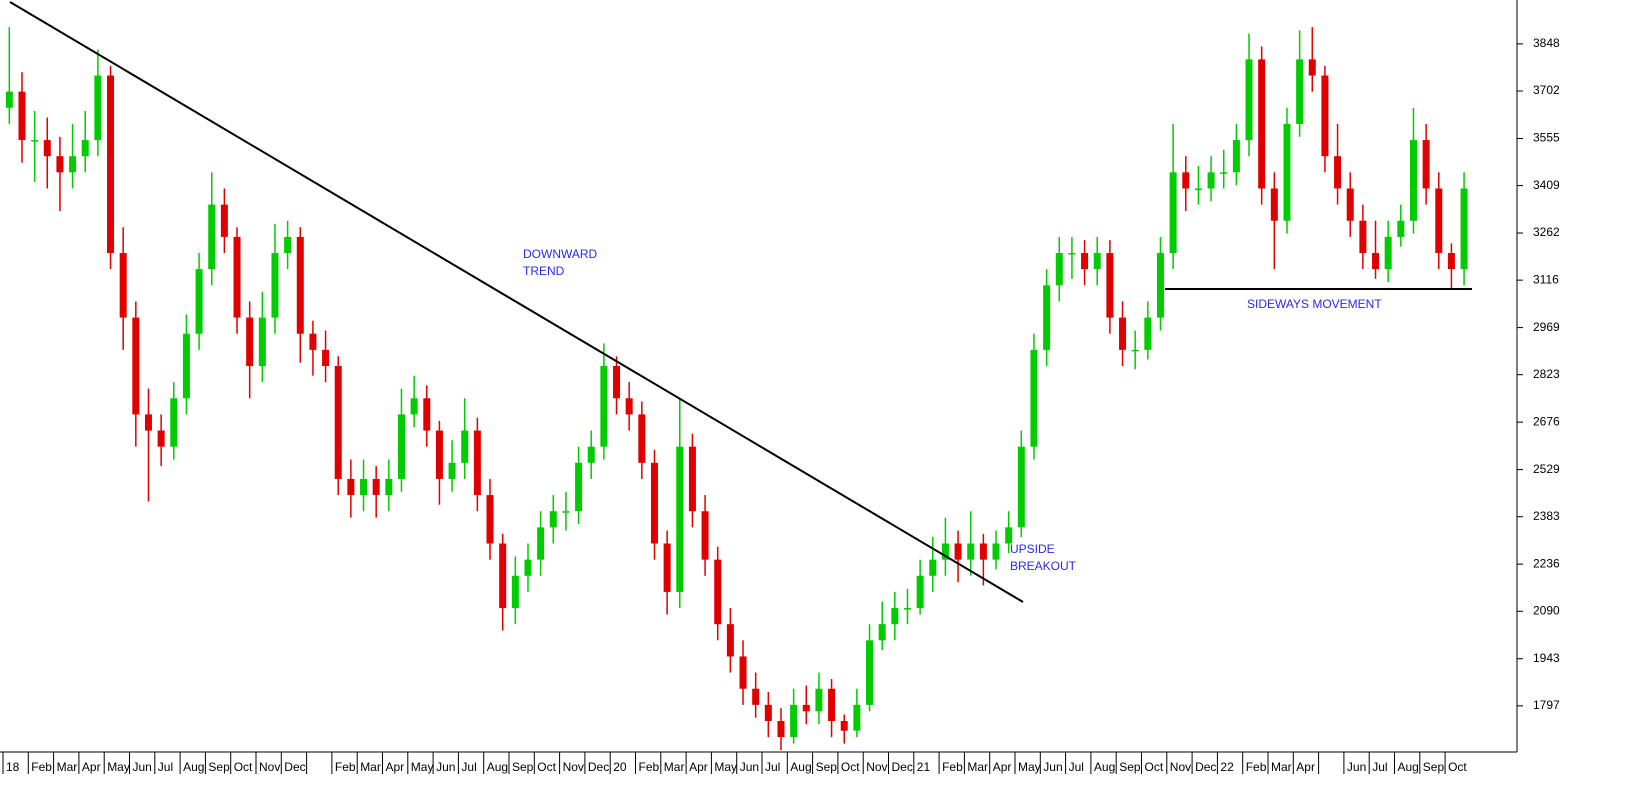 This screenshot has width=1630, height=809. What do you see at coordinates (1546, 138) in the screenshot?
I see `y-tick-label: 3555` at bounding box center [1546, 138].